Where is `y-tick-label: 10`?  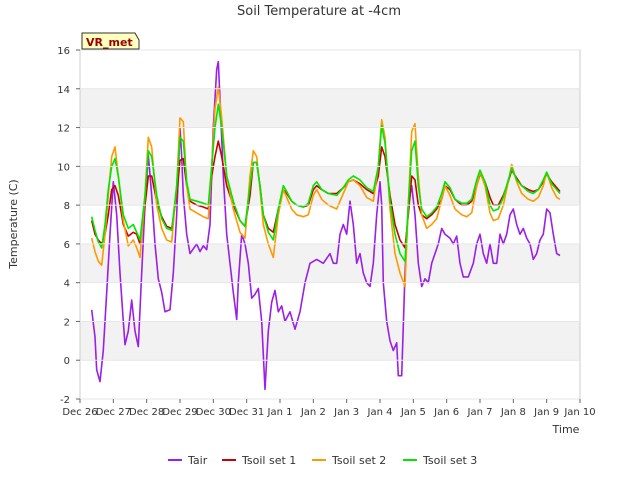
y-tick-label: 10 is located at coordinates (63, 167).